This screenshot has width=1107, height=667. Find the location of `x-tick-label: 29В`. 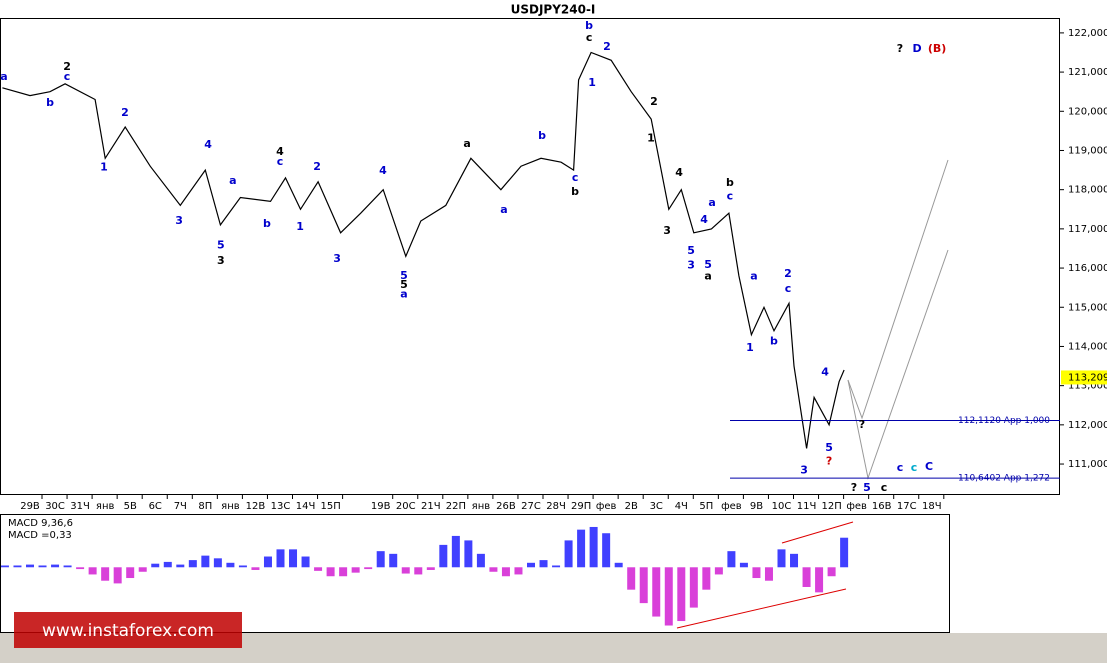

x-tick-label: 29В is located at coordinates (30, 506).